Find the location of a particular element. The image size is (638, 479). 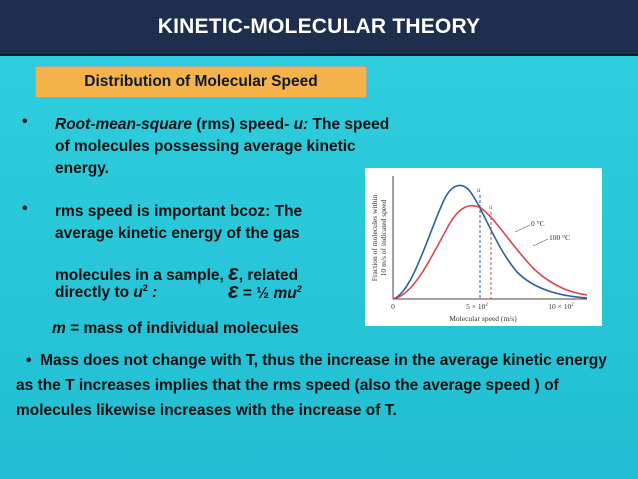

label-0c-leader is located at coordinates (522, 228).